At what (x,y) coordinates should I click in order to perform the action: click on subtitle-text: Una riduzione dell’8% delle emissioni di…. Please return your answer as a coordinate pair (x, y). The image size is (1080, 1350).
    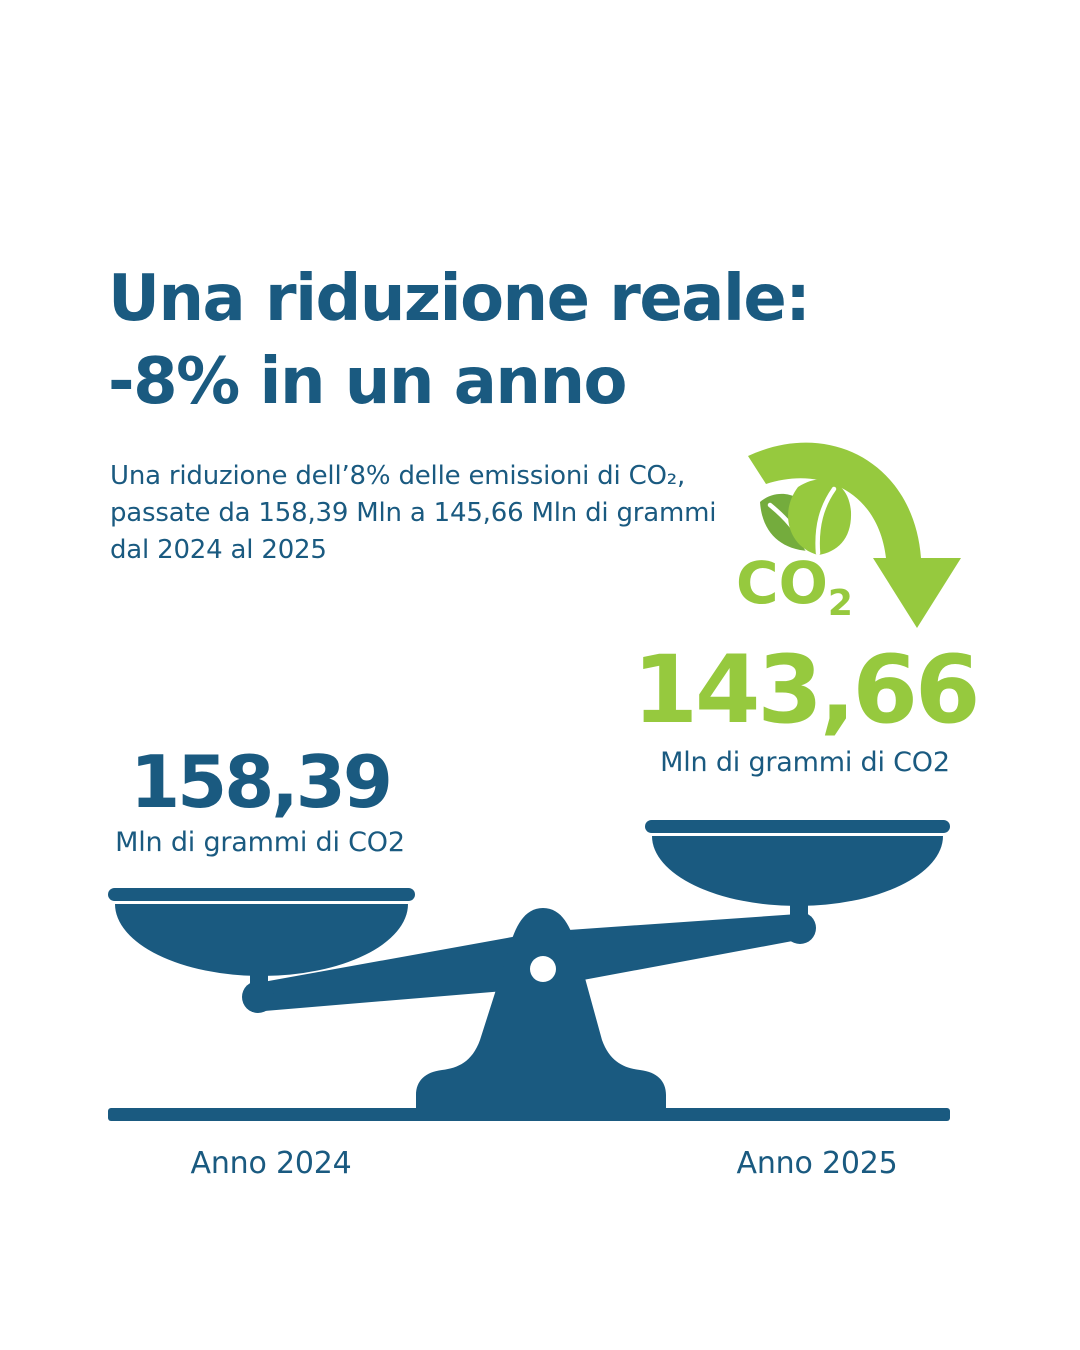
    Looking at the image, I should click on (440, 513).